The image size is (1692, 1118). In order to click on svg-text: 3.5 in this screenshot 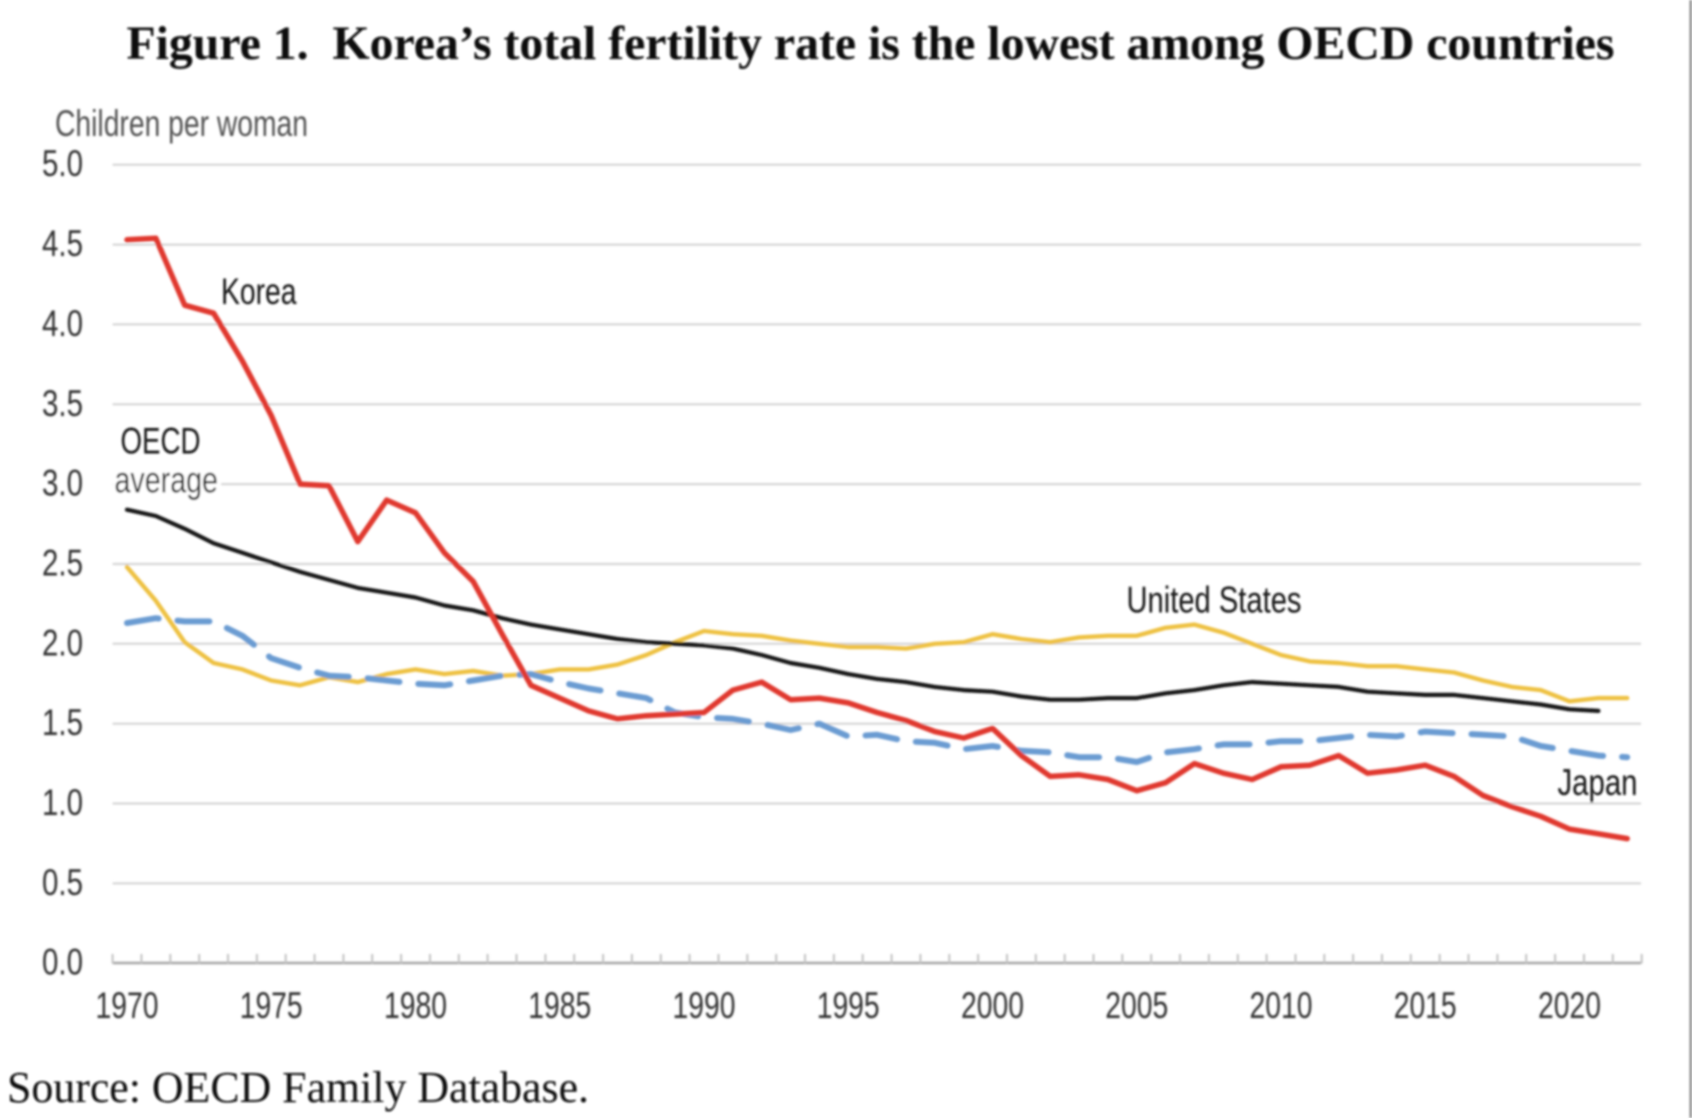, I will do `click(62, 403)`.